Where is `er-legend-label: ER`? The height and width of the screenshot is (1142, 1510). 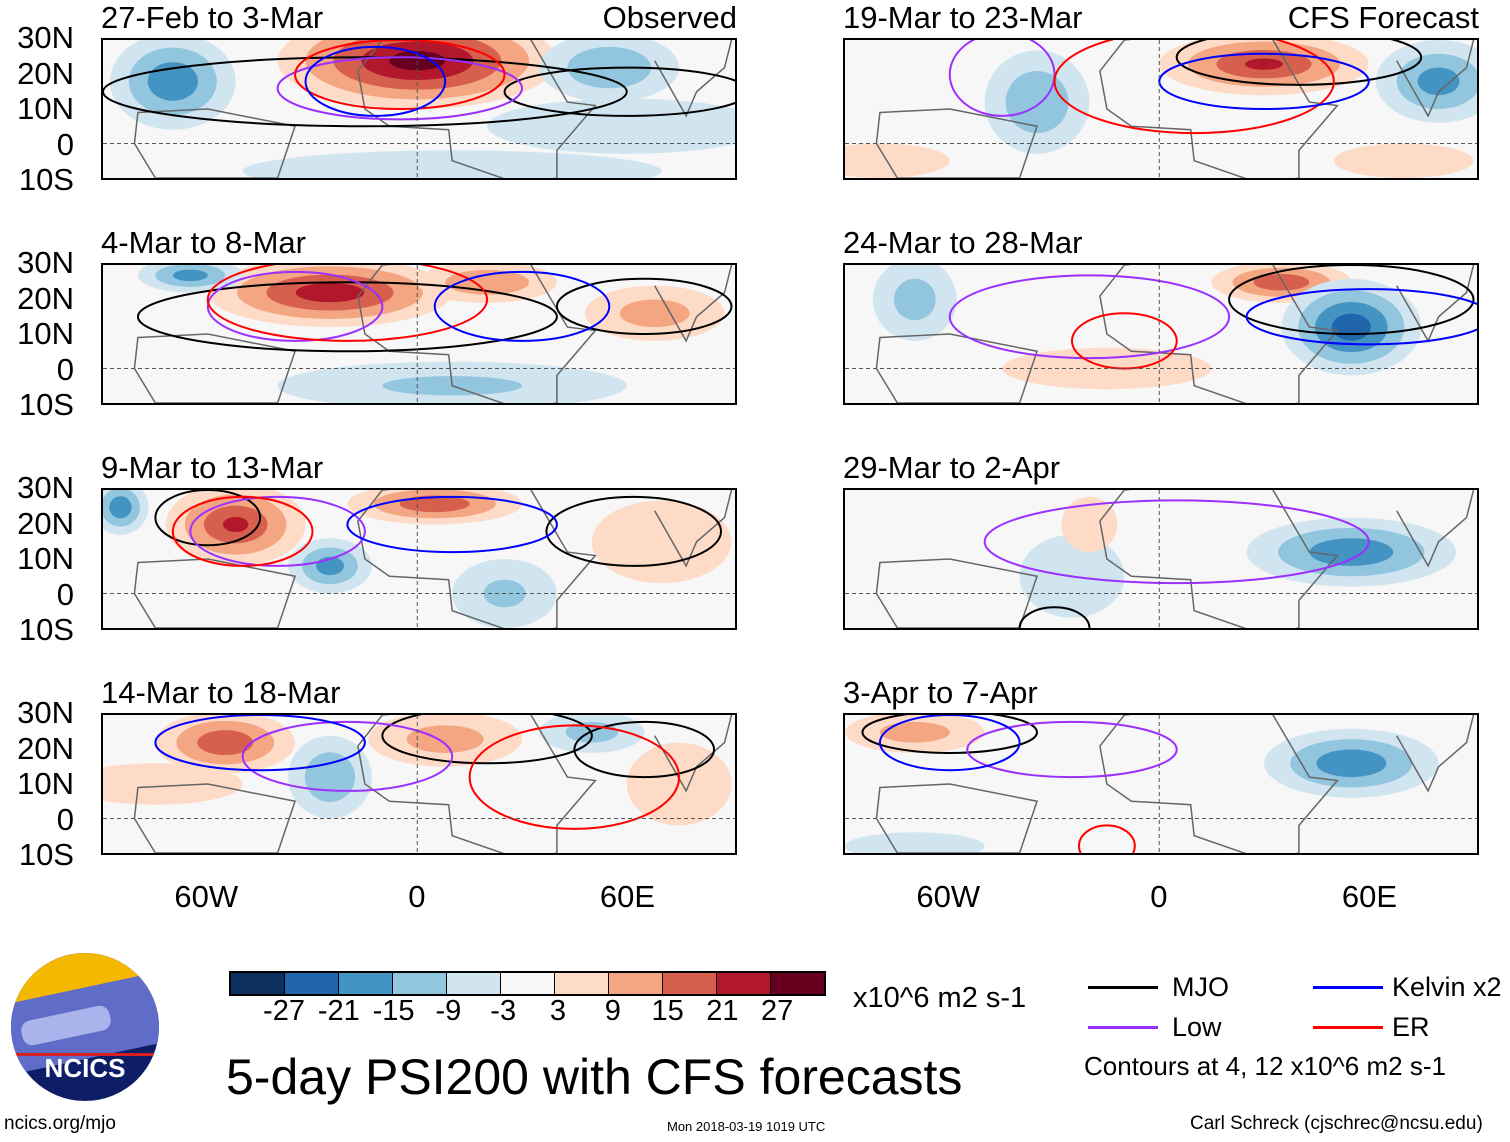 er-legend-label: ER is located at coordinates (1411, 1027).